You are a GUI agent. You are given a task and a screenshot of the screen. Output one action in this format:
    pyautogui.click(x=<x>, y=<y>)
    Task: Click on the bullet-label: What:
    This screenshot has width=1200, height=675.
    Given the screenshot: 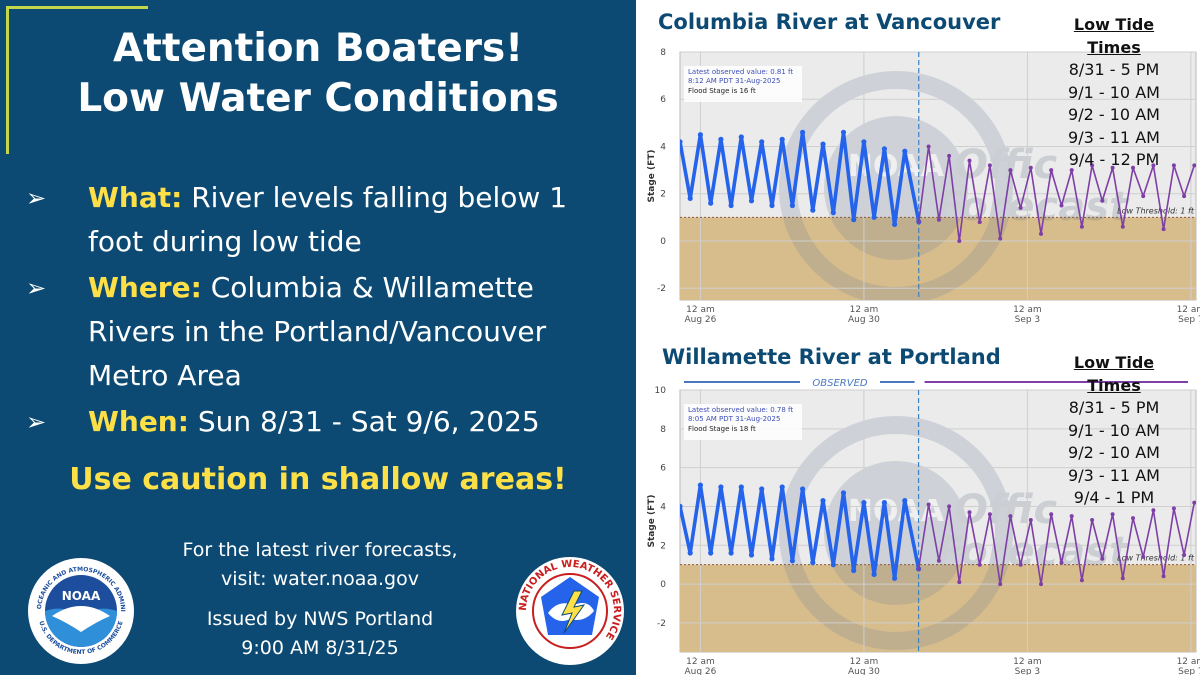 What is the action you would take?
    pyautogui.click(x=135, y=197)
    